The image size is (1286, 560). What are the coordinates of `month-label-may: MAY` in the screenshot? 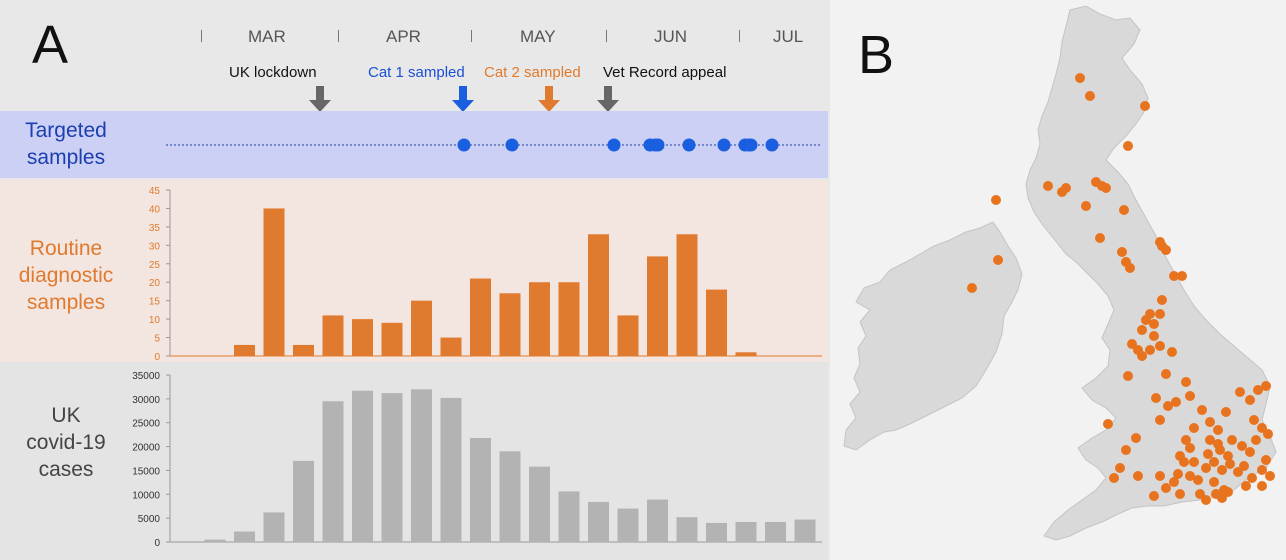 It's located at (538, 36).